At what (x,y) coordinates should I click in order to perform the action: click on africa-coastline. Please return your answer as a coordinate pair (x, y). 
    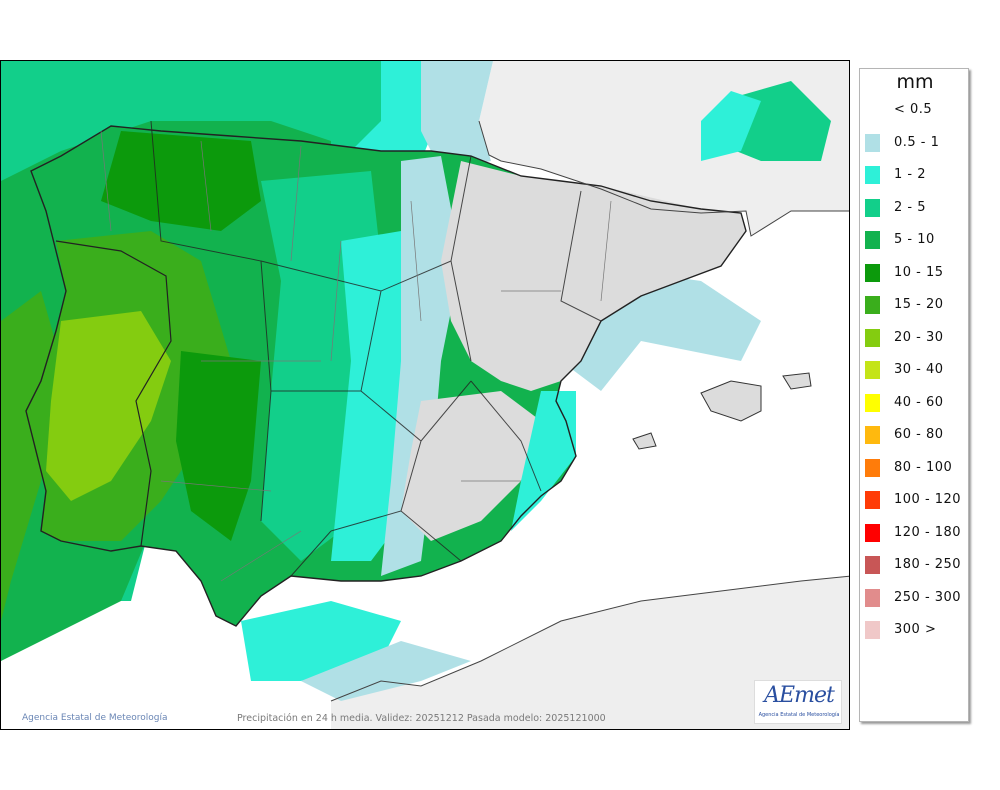
    Looking at the image, I should click on (589, 638).